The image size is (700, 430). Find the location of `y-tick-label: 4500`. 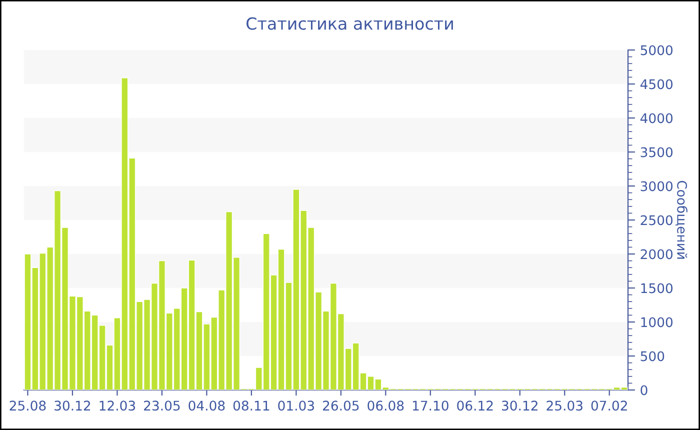

y-tick-label: 4500 is located at coordinates (656, 84).